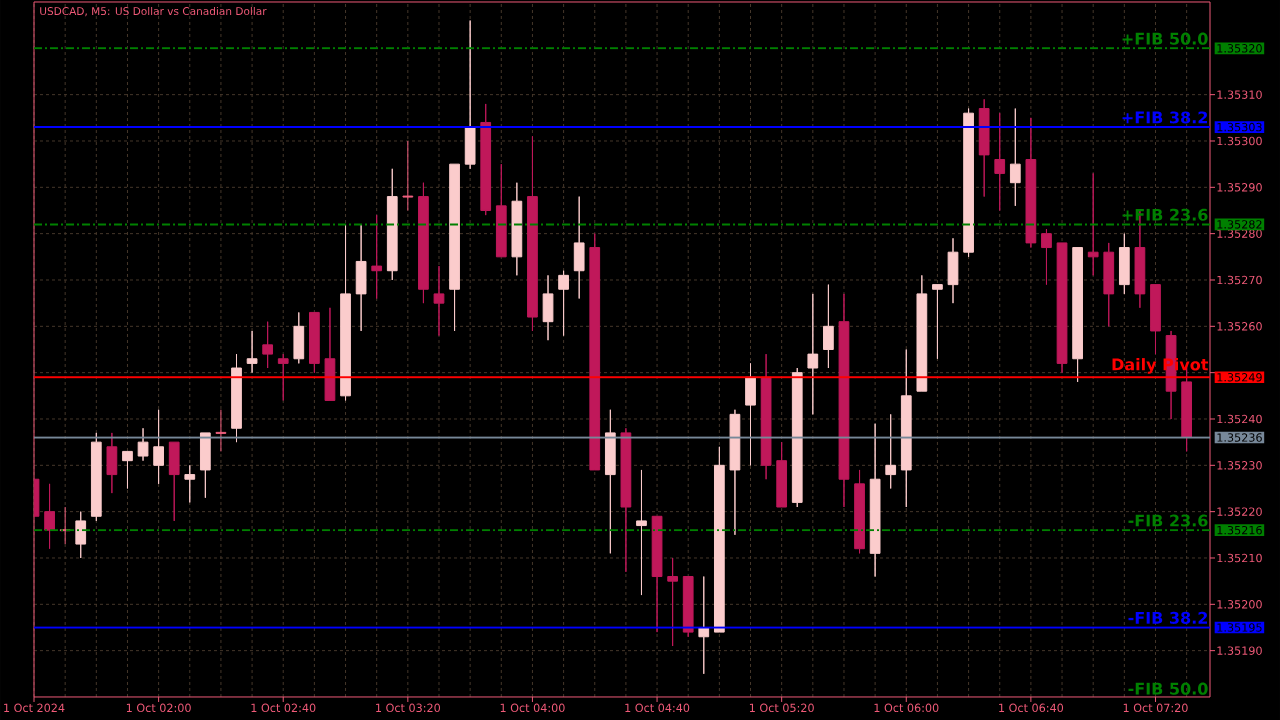  What do you see at coordinates (781, 708) in the screenshot?
I see `x-tick-label: 1 Oct 05:20` at bounding box center [781, 708].